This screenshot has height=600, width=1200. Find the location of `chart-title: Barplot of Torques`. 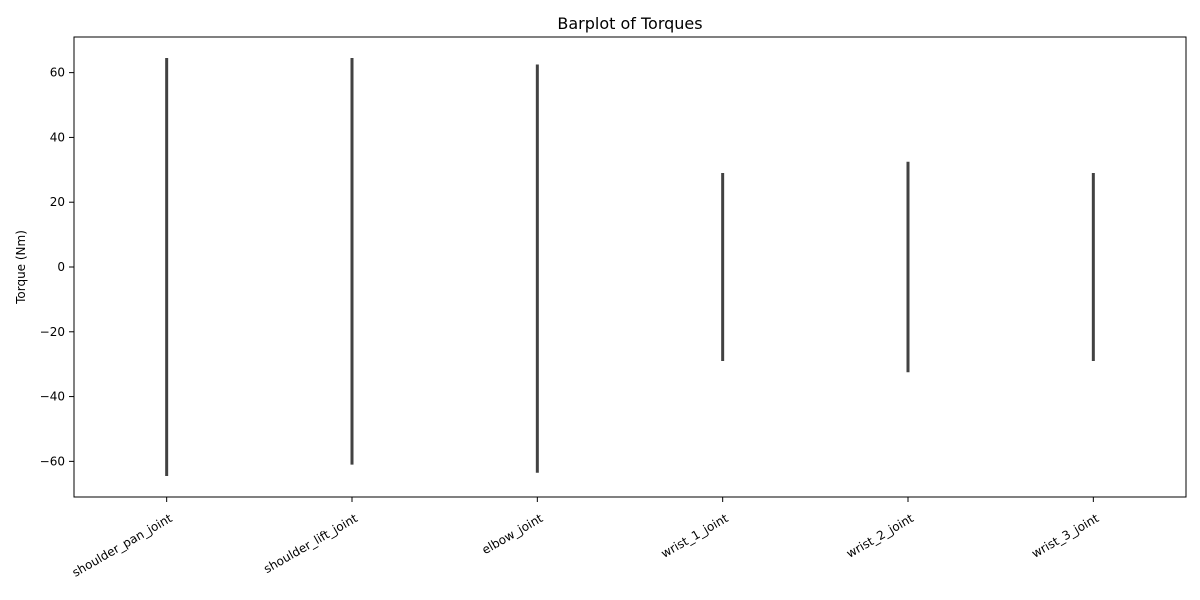

chart-title: Barplot of Torques is located at coordinates (629, 23).